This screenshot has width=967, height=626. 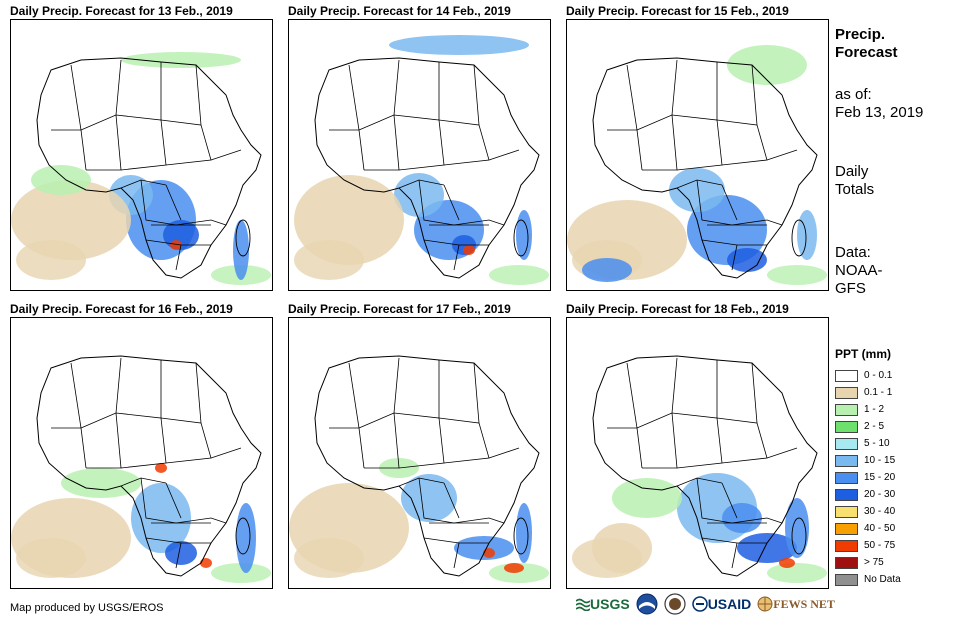 I want to click on forecast-panel-18feb: Daily Precip. Forecast for 18 Feb., 2019, so click(x=698, y=445).